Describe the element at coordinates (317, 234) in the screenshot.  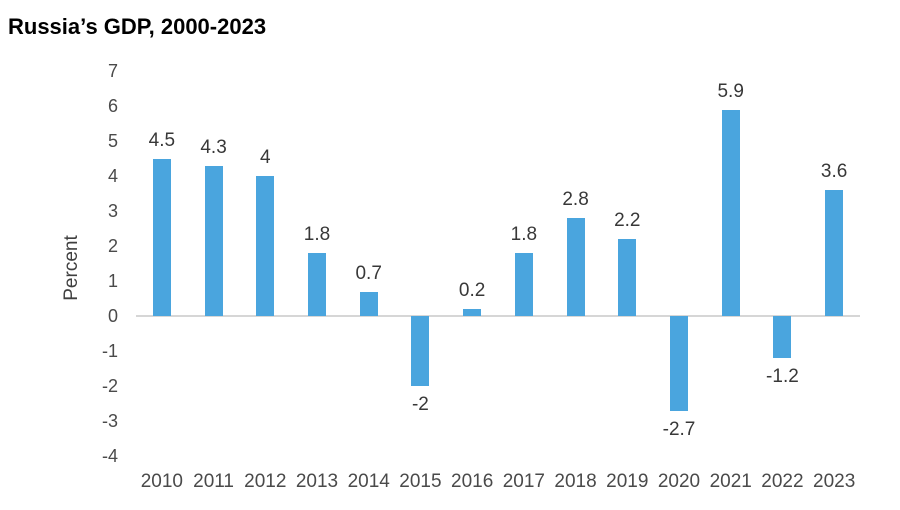
I see `data-label-2013: 1.8` at that location.